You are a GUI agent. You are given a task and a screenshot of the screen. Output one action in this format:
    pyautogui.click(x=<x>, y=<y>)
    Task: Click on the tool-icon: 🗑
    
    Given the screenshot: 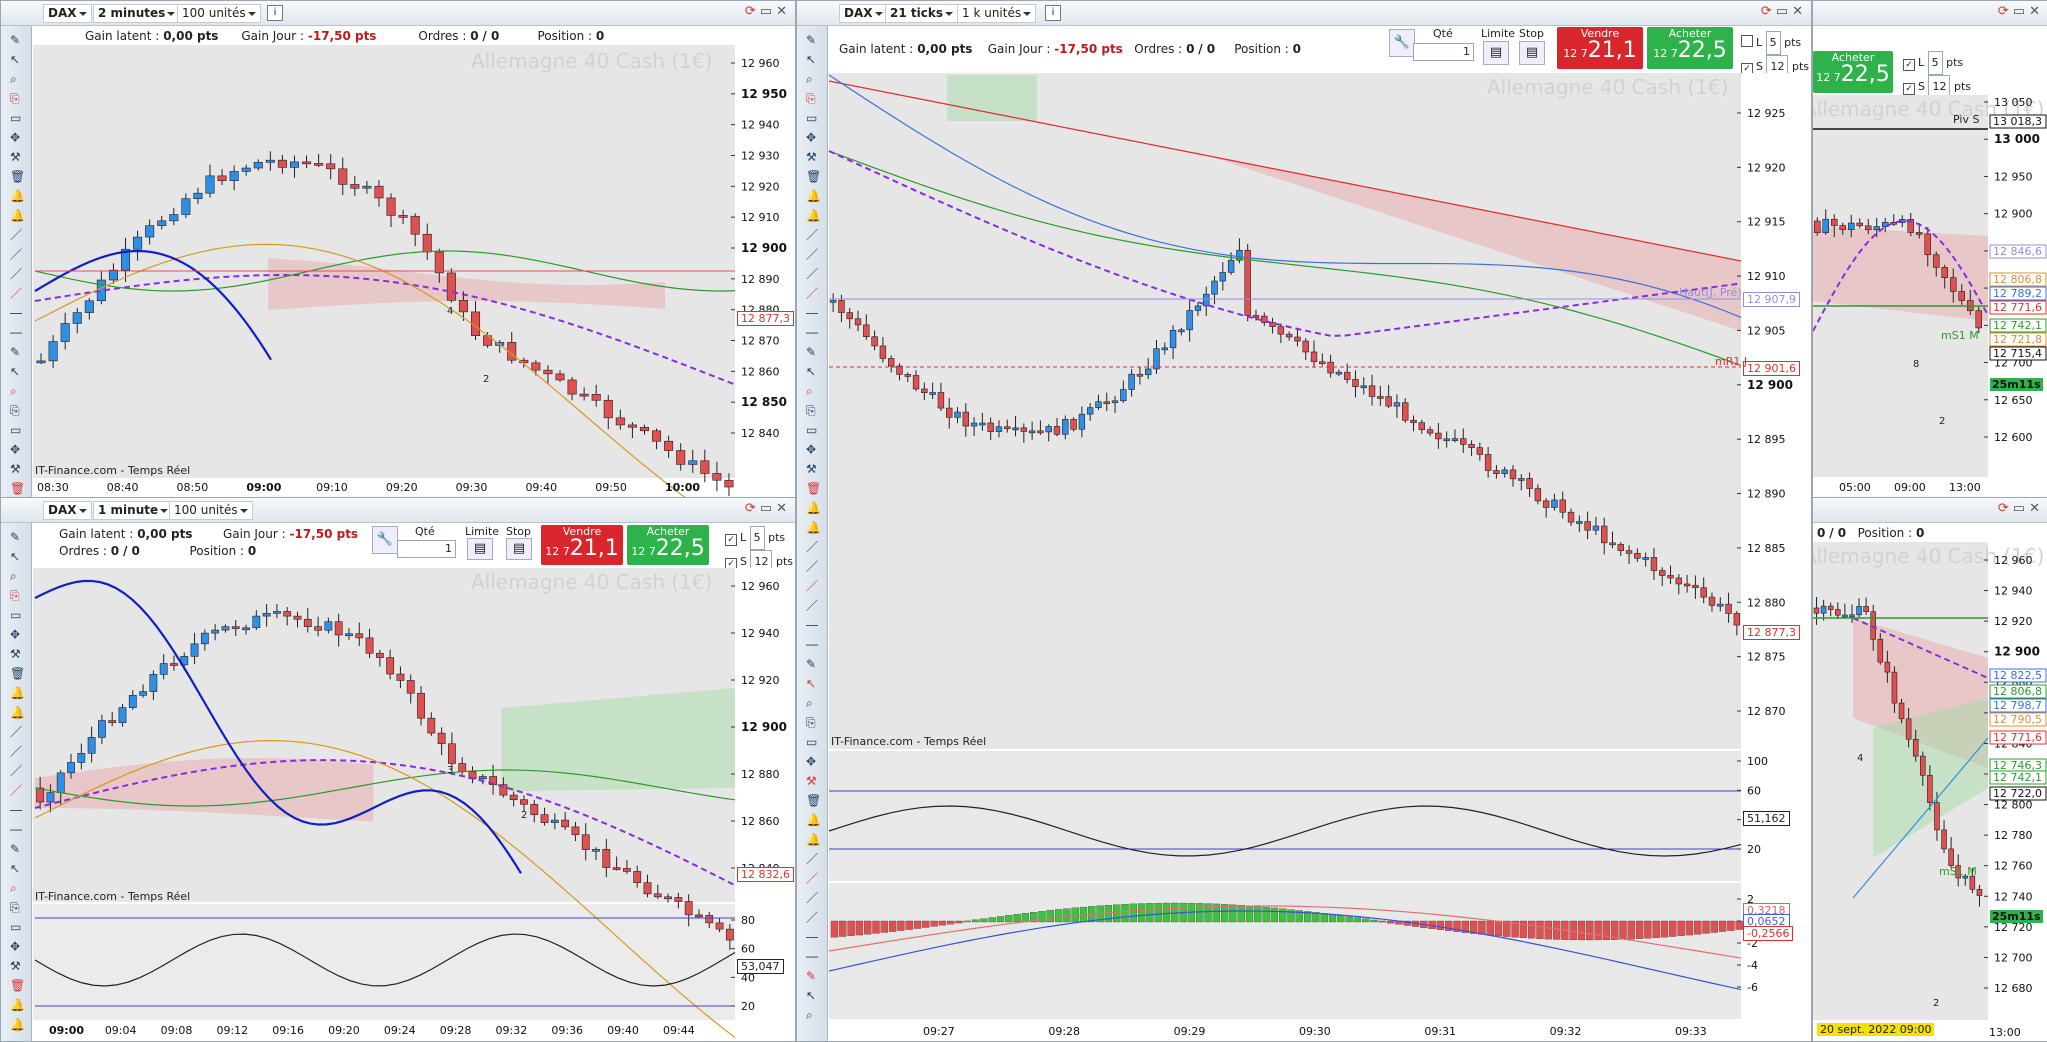 What is the action you would take?
    pyautogui.click(x=17, y=674)
    